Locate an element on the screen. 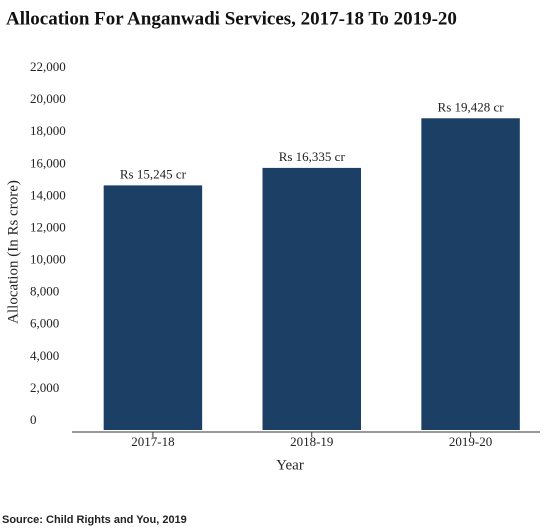 The width and height of the screenshot is (552, 529). x-axis-title: Year is located at coordinates (290, 465).